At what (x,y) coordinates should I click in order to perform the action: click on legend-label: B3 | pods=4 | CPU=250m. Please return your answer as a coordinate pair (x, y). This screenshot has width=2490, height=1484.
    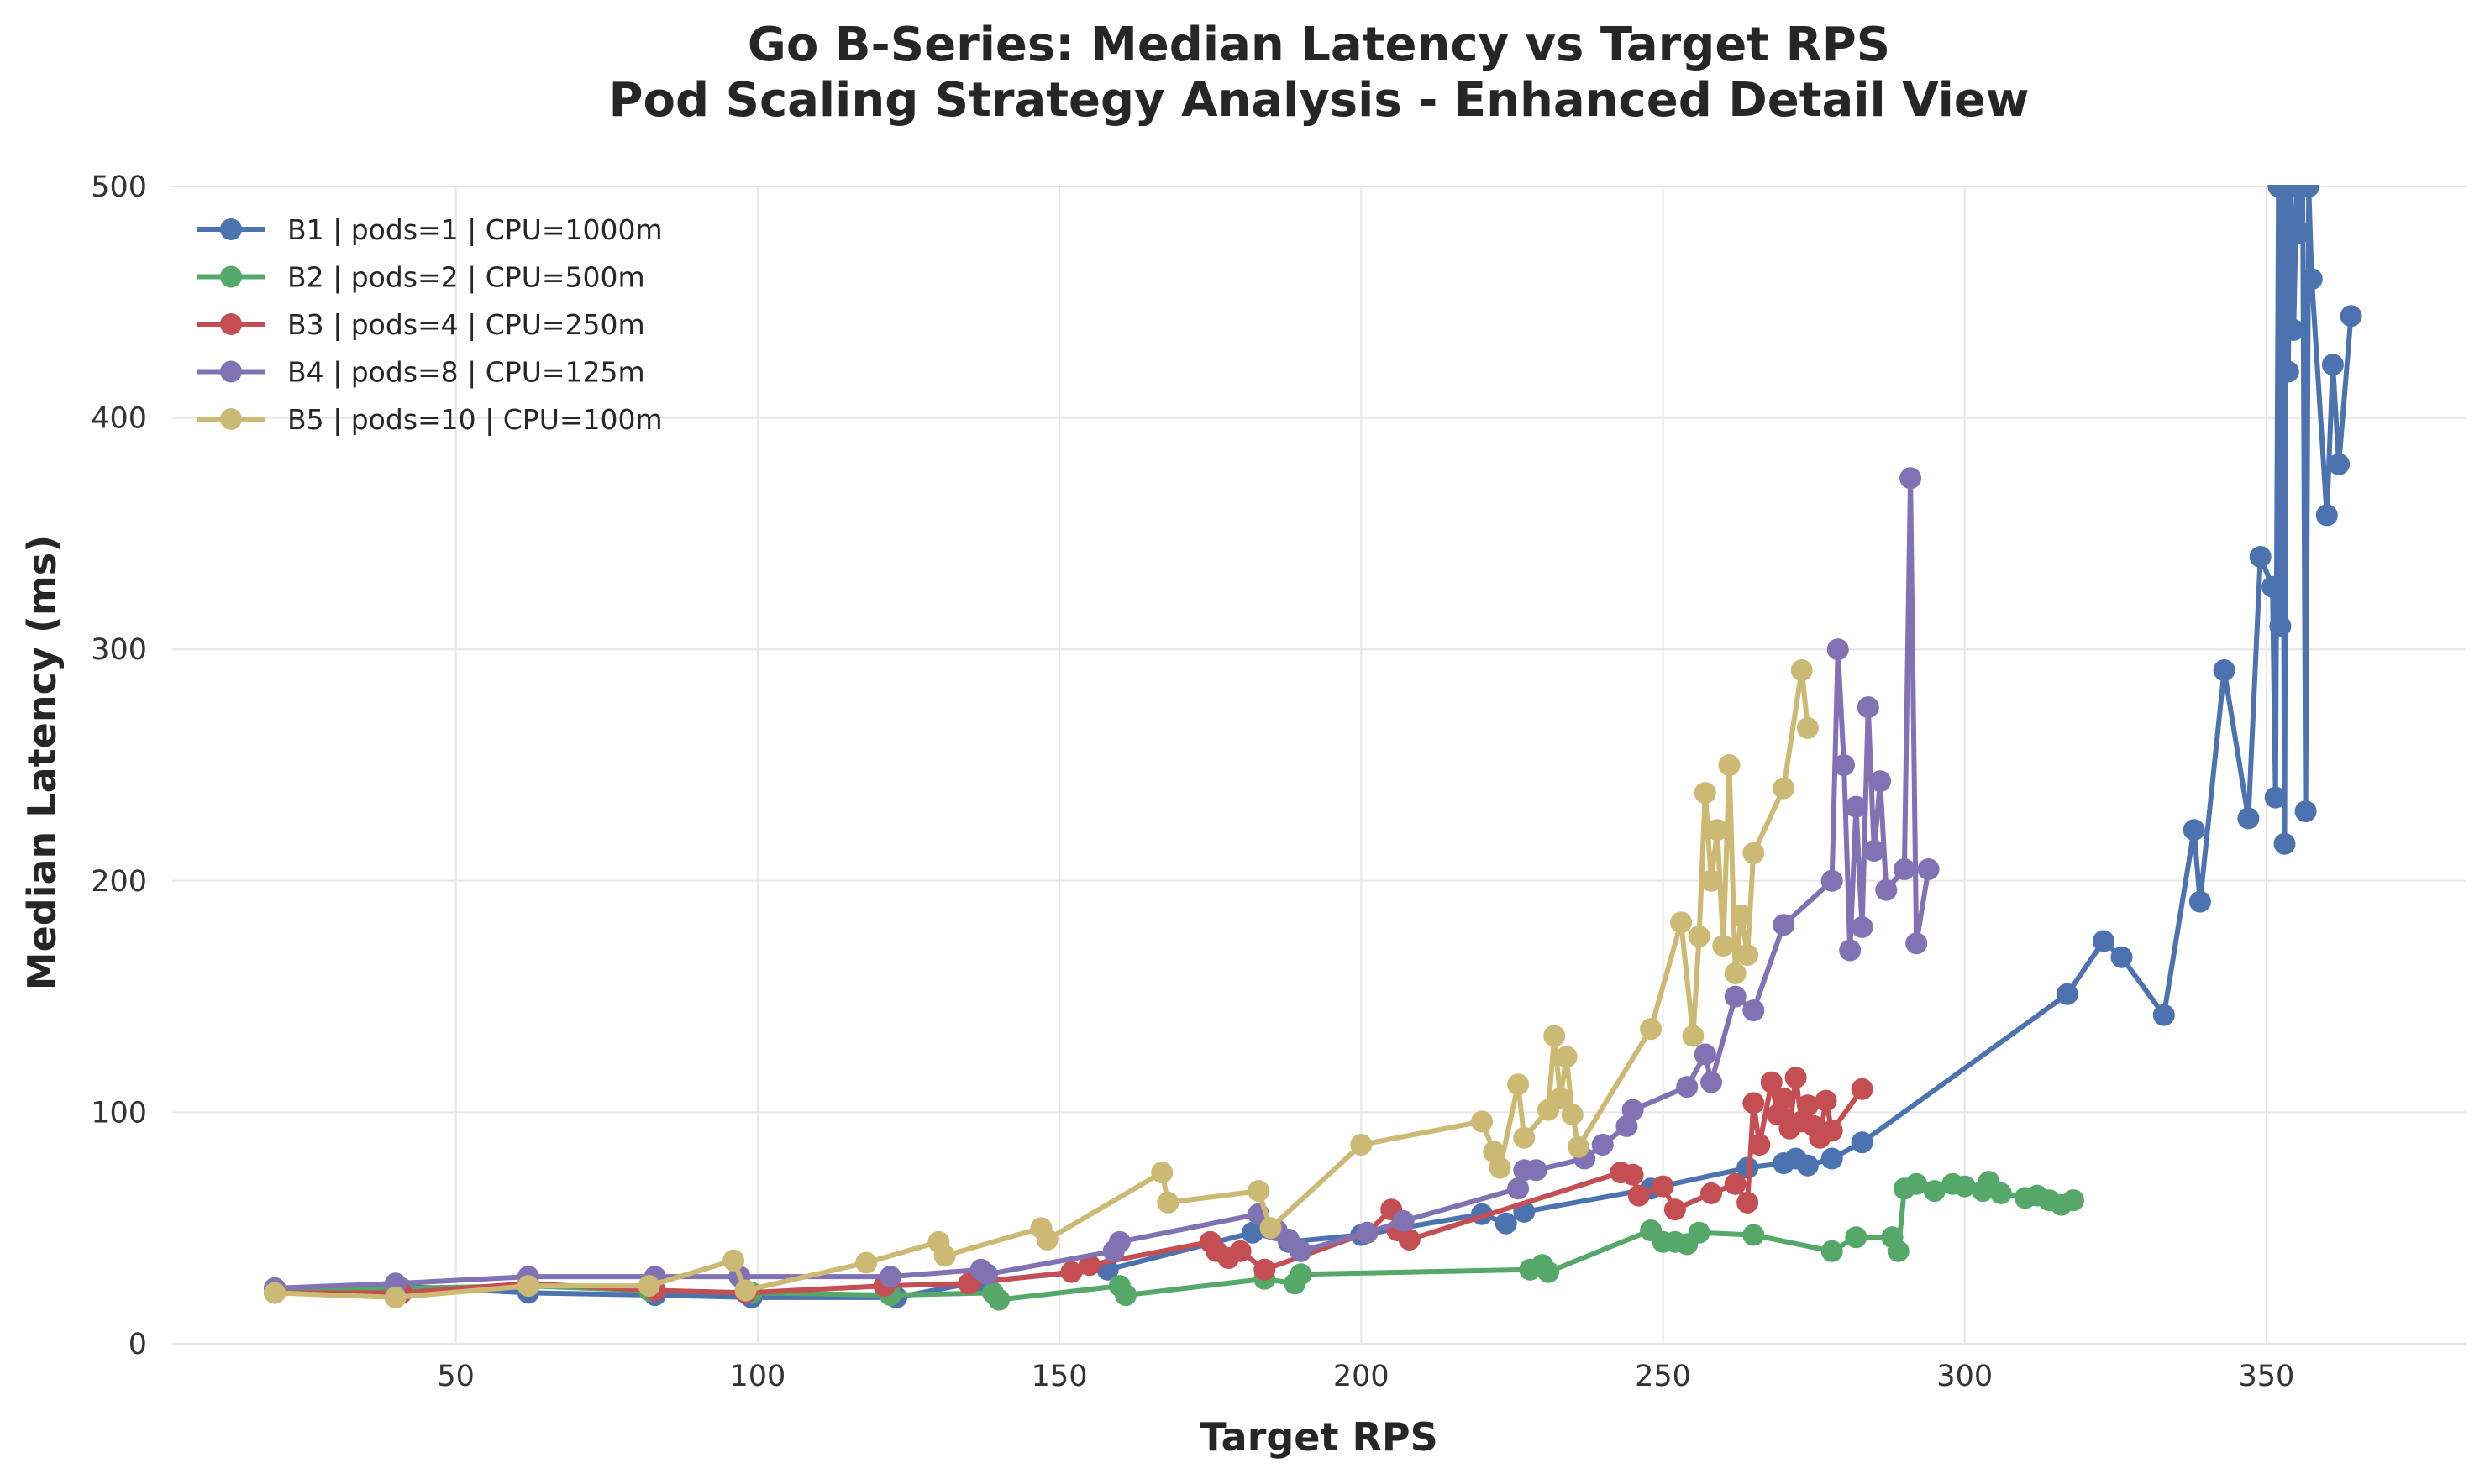
    Looking at the image, I should click on (466, 325).